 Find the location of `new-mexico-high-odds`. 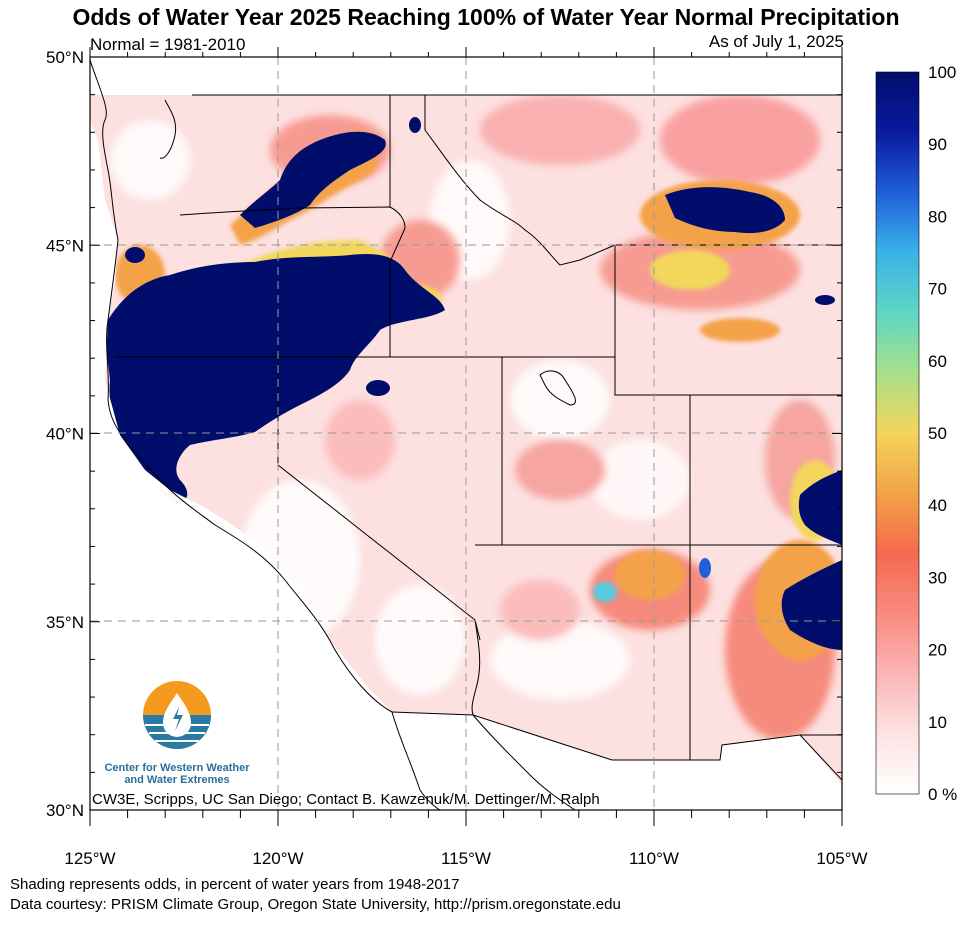

new-mexico-high-odds is located at coordinates (811, 605).